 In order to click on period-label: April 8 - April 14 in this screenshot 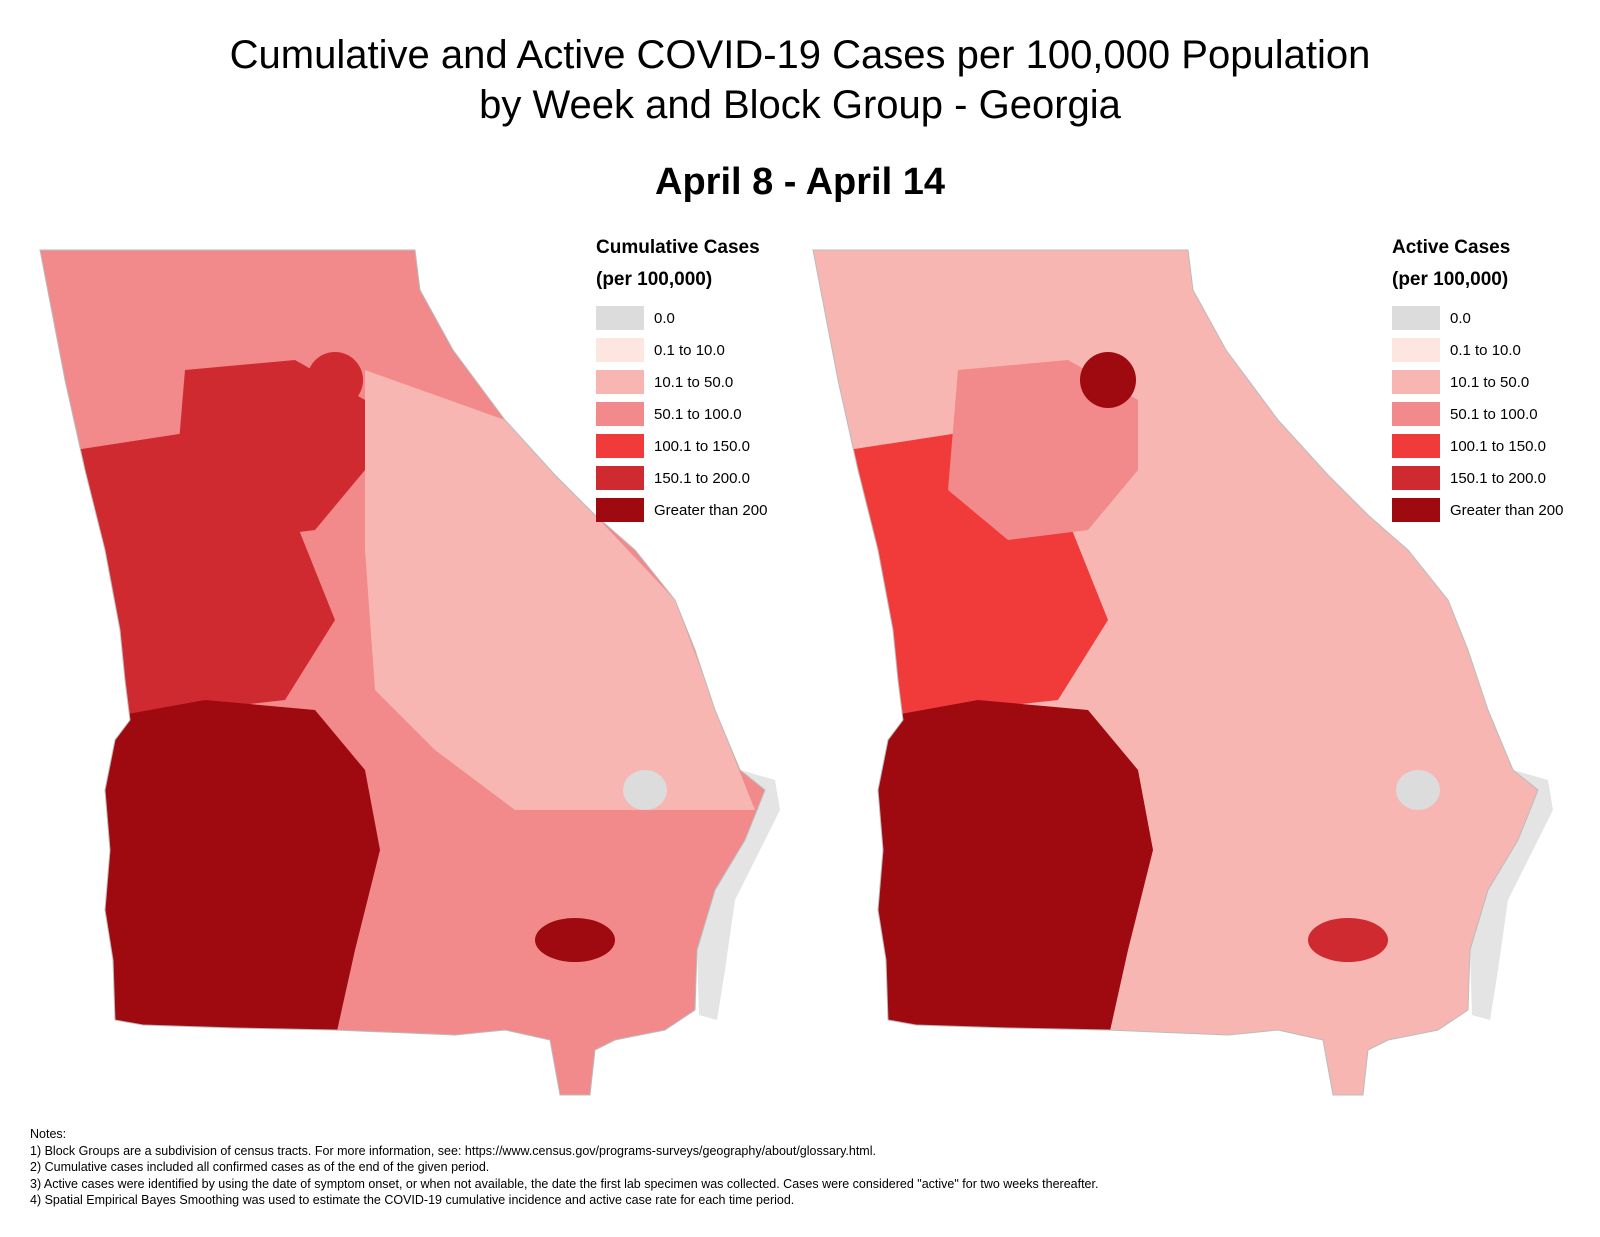, I will do `click(800, 182)`.